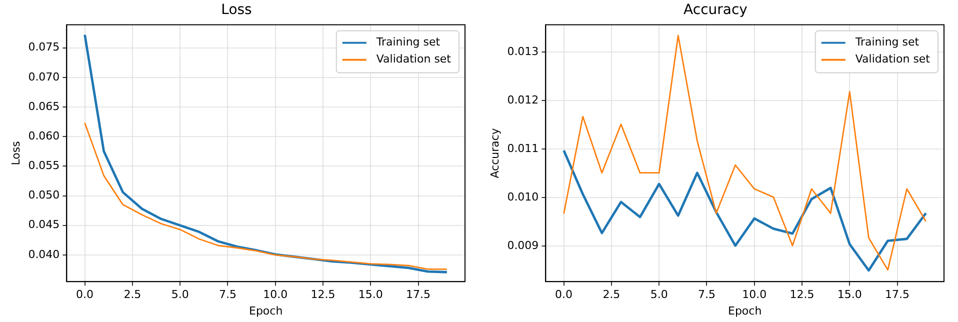  What do you see at coordinates (523, 197) in the screenshot?
I see `y-tick-label: 0.010` at bounding box center [523, 197].